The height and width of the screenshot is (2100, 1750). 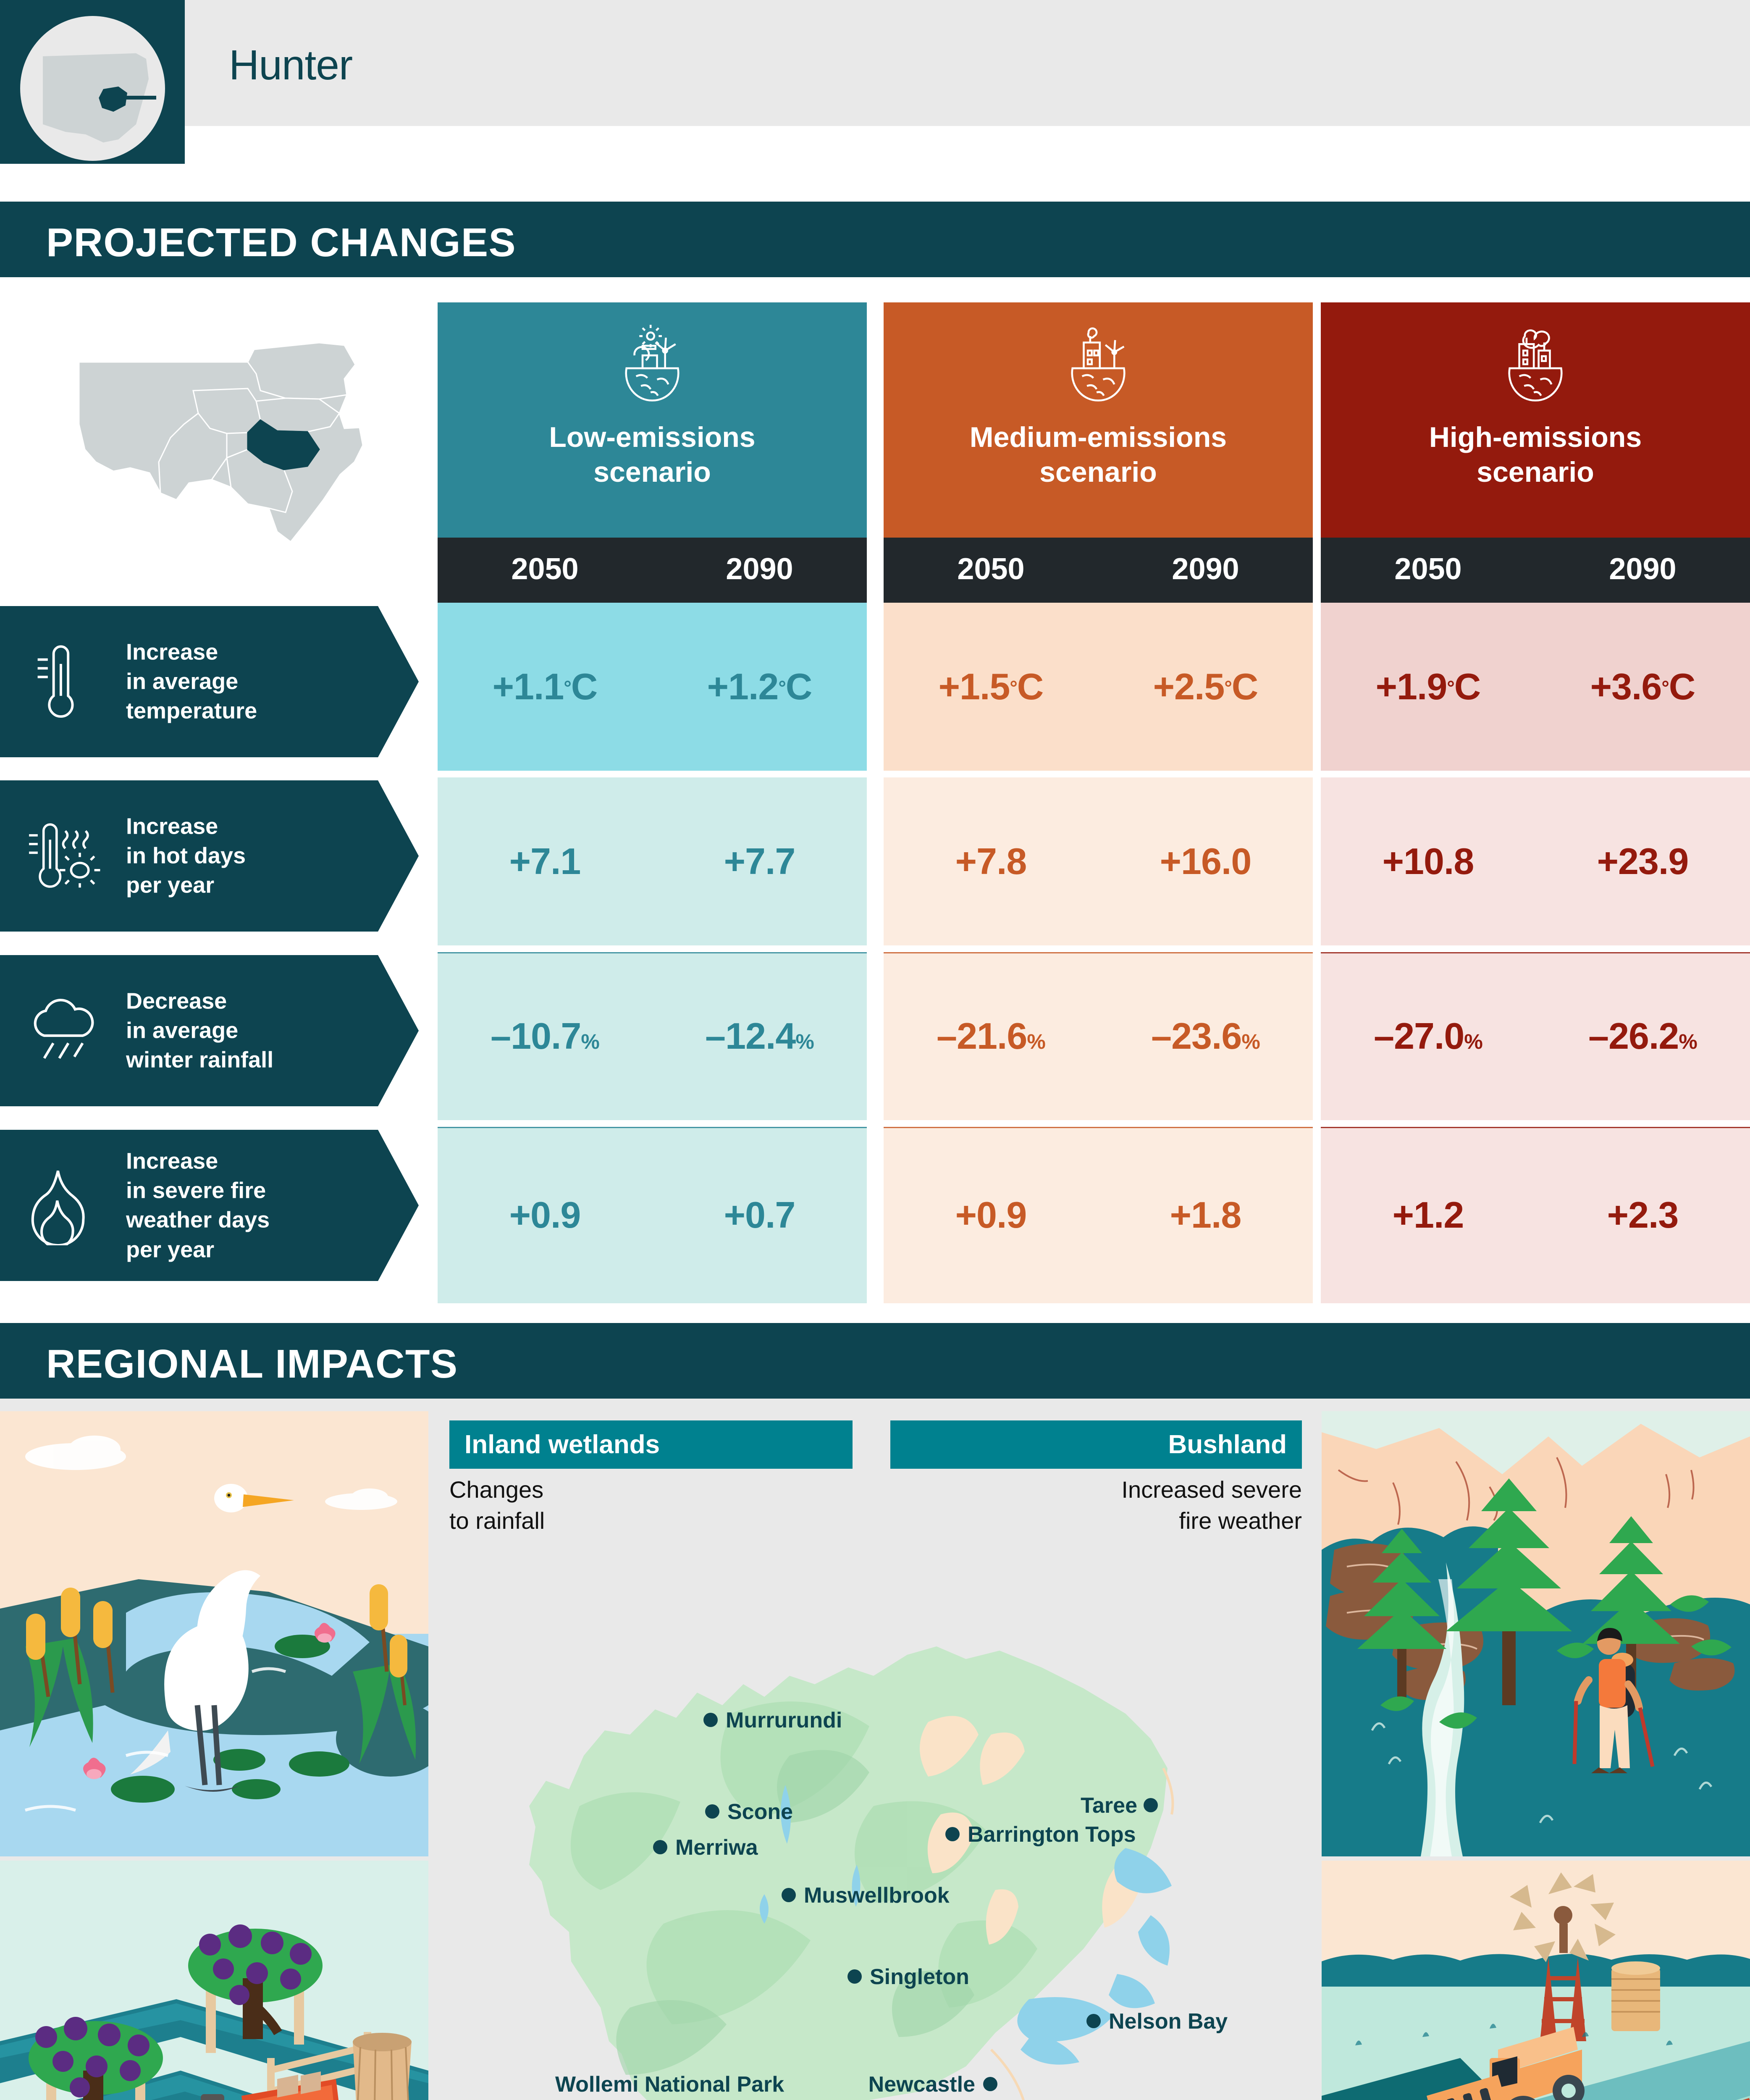 What do you see at coordinates (1098, 454) in the screenshot?
I see `scenario-label-medium: Medium-emissions scenario` at bounding box center [1098, 454].